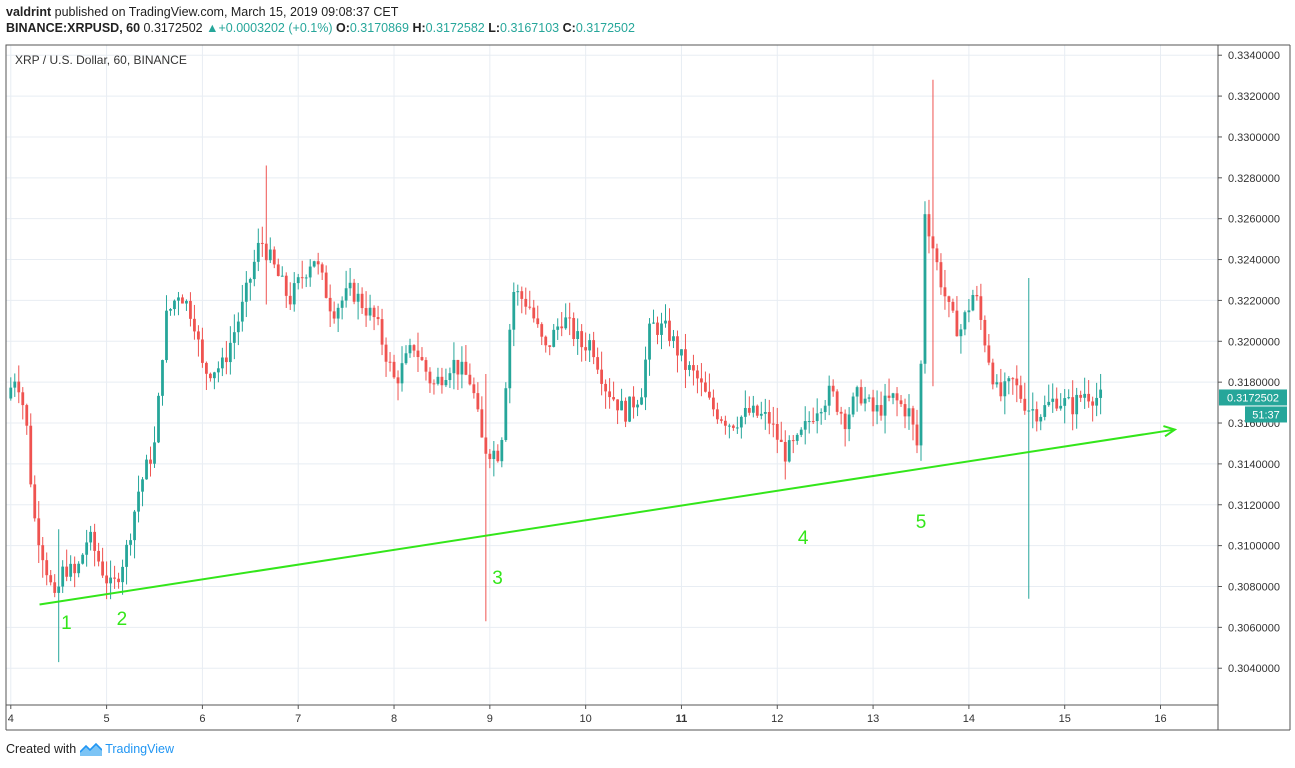  What do you see at coordinates (1254, 547) in the screenshot?
I see `y-tick-label: 0.3100000` at bounding box center [1254, 547].